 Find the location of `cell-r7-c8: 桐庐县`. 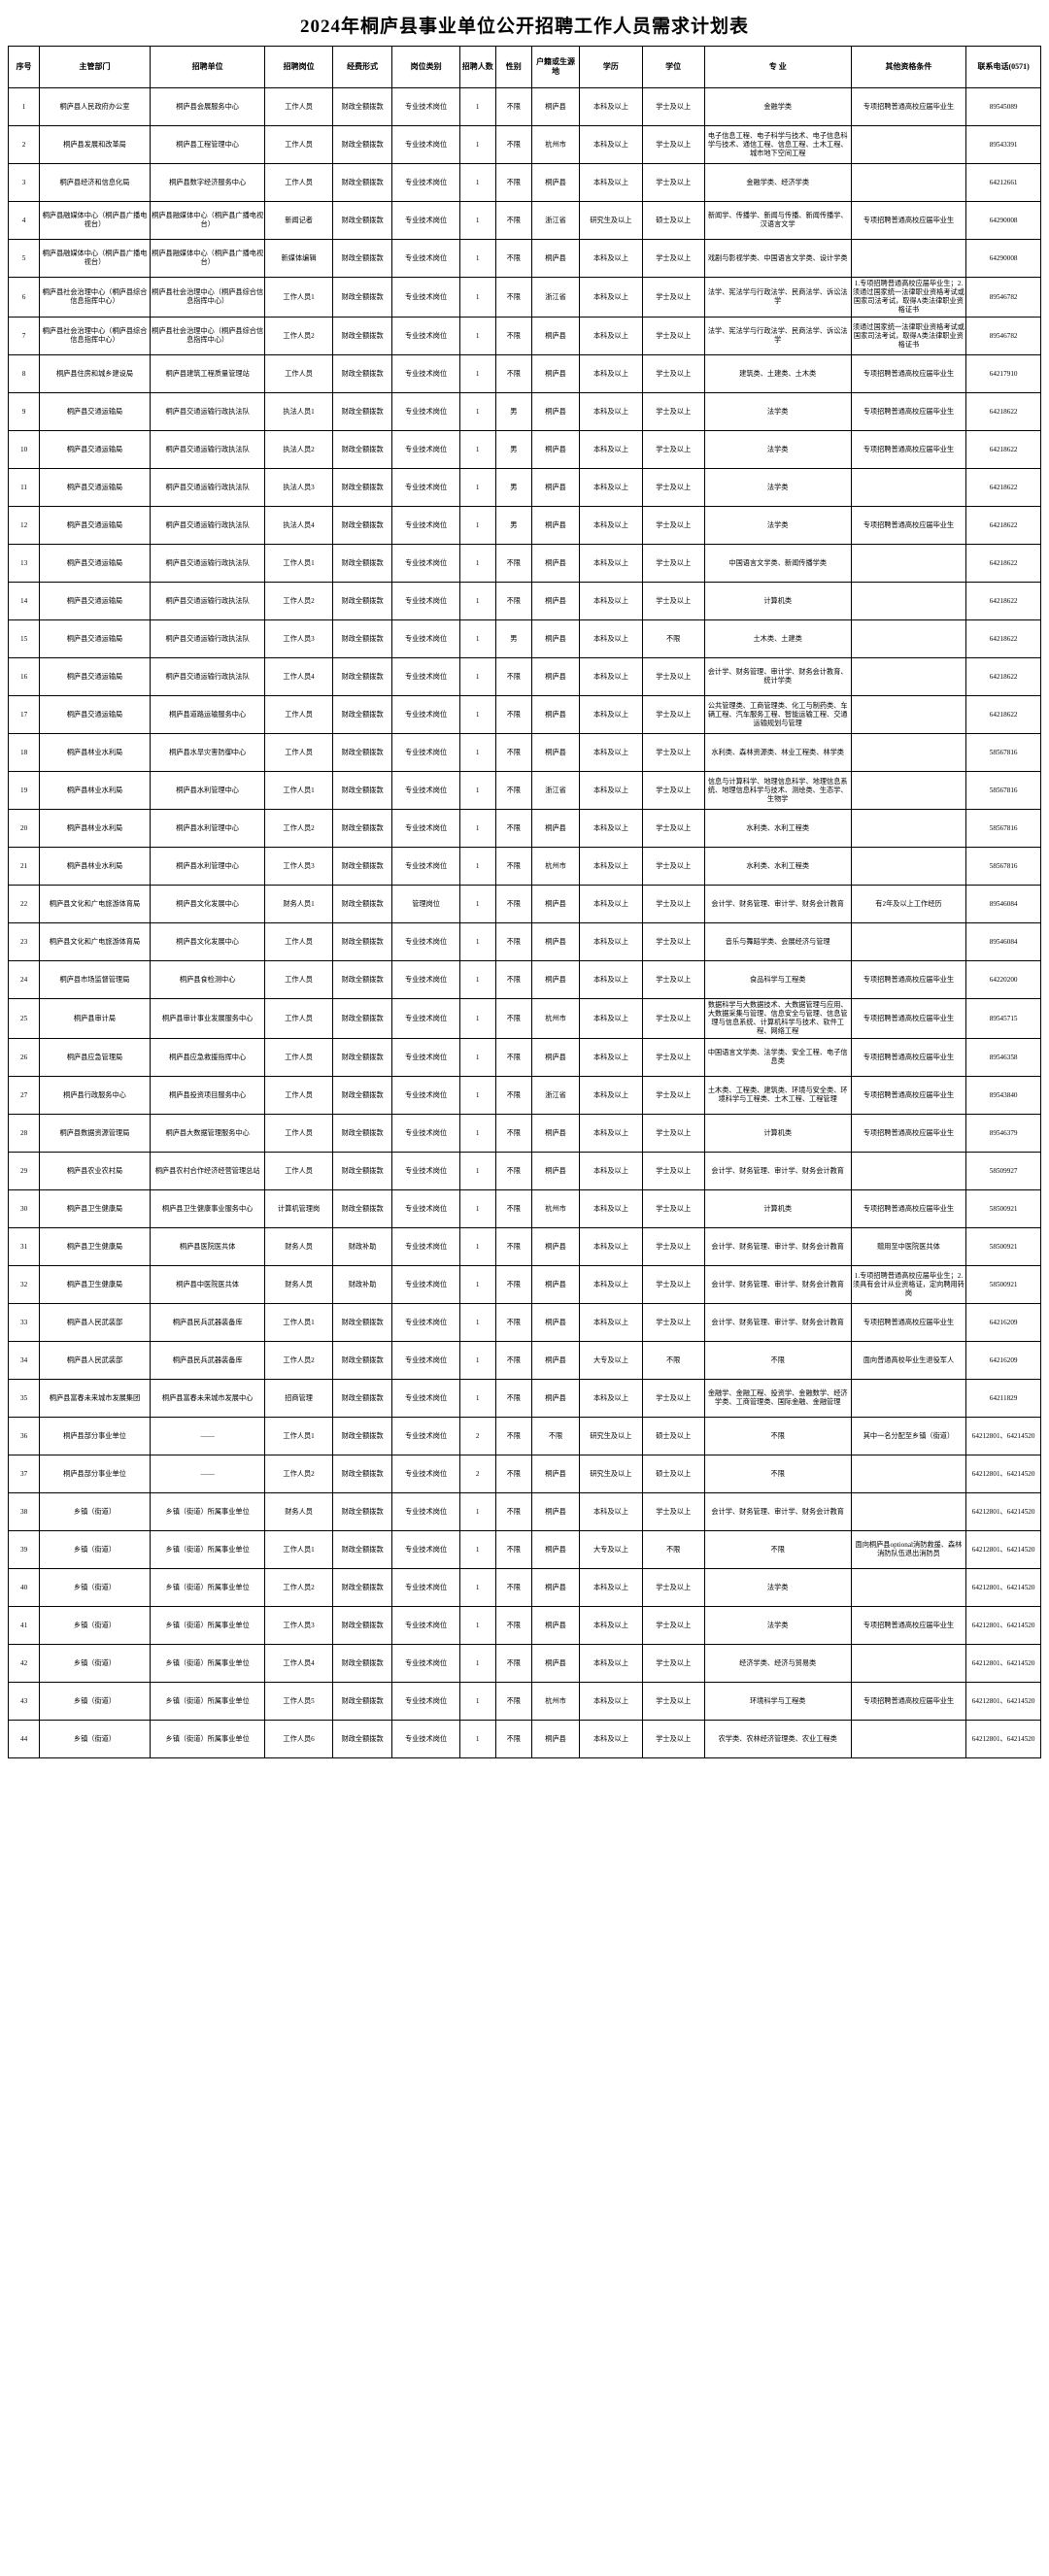

cell-r7-c8: 桐庐县 is located at coordinates (556, 374).